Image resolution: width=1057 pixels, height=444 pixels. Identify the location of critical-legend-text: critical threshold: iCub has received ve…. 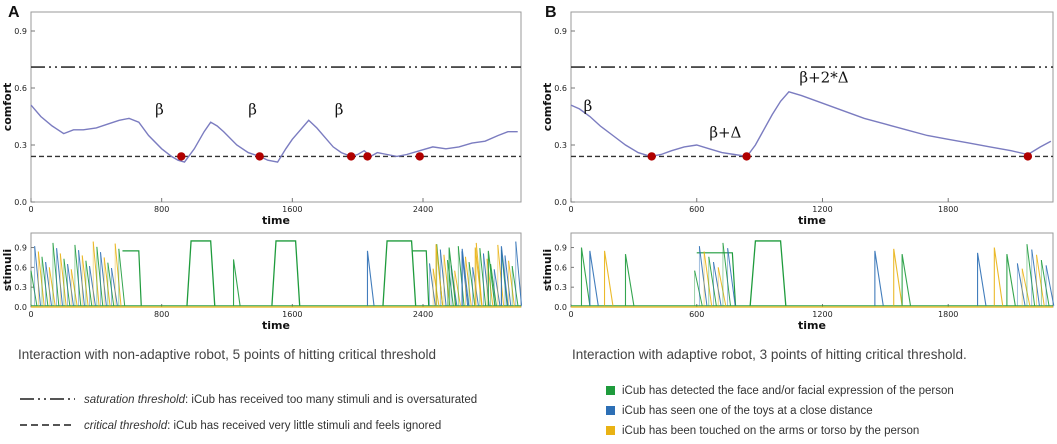
(262, 426).